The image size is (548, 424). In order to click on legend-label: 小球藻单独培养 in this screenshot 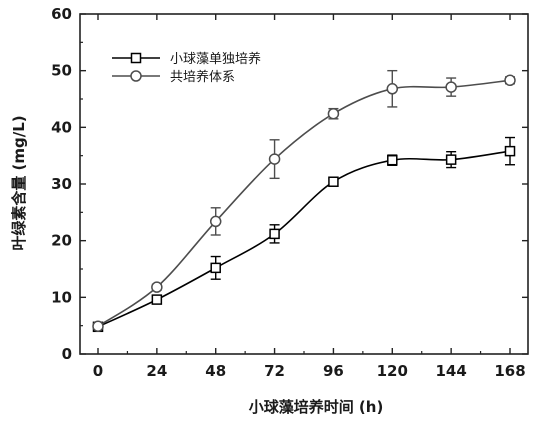, I will do `click(215, 59)`.